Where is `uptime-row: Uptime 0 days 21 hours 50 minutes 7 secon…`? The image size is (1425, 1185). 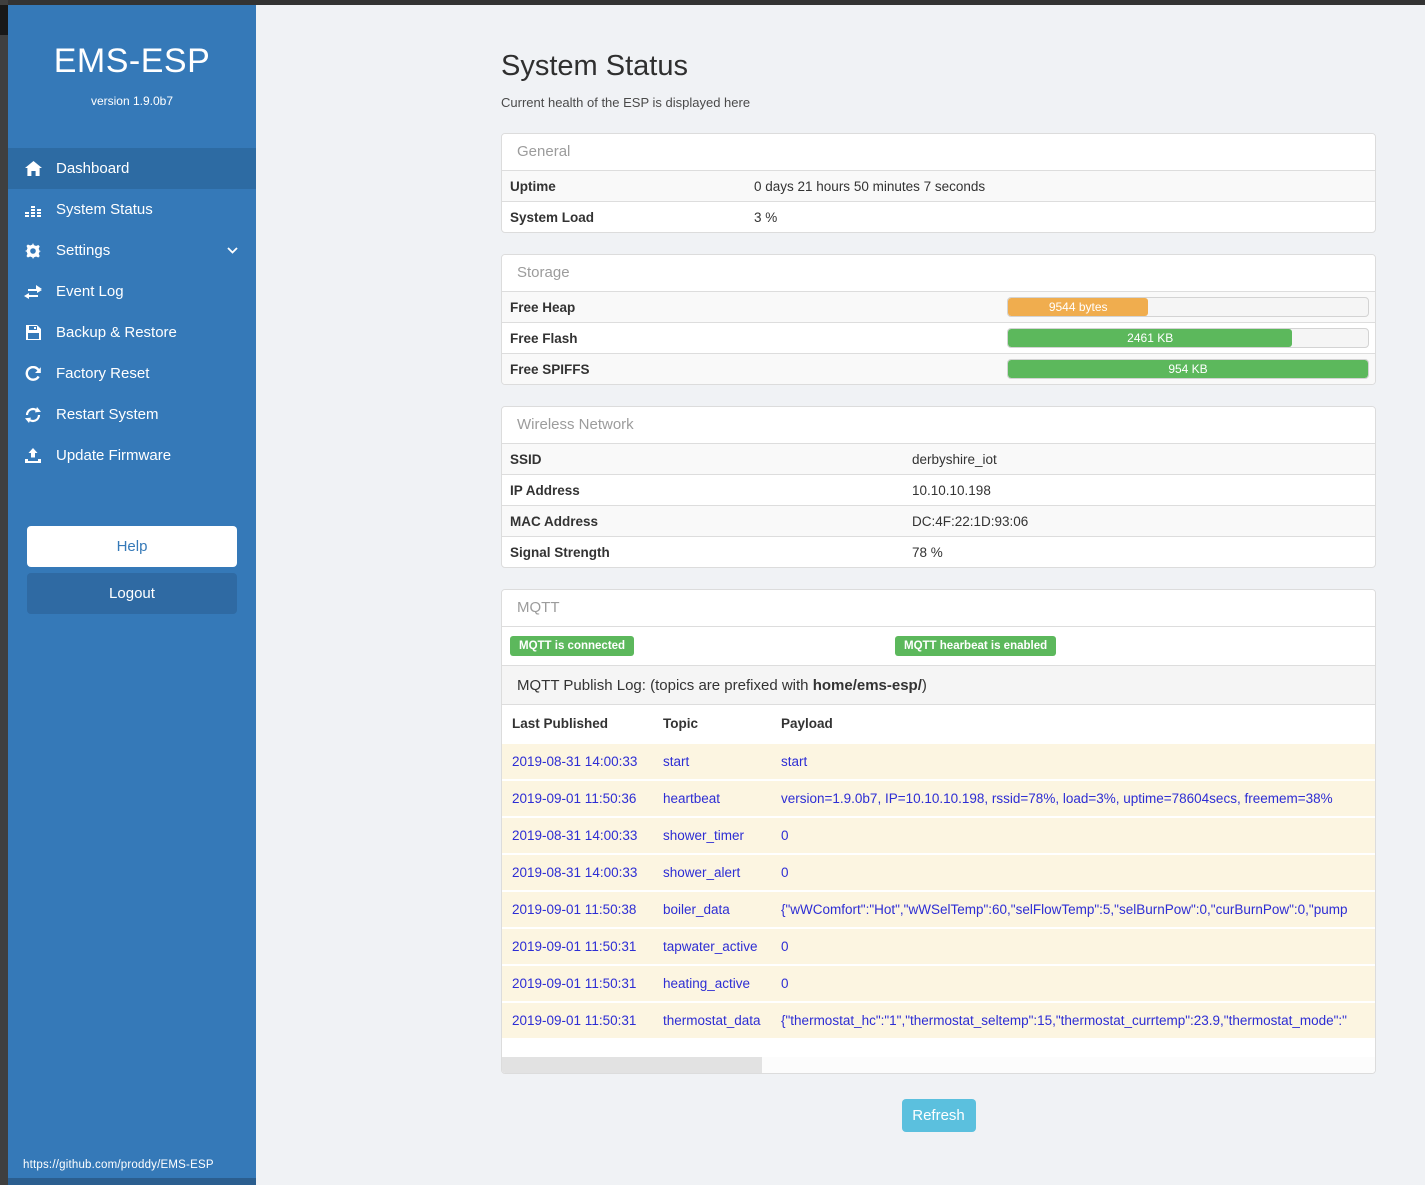
uptime-row: Uptime 0 days 21 hours 50 minutes 7 secon… is located at coordinates (938, 185).